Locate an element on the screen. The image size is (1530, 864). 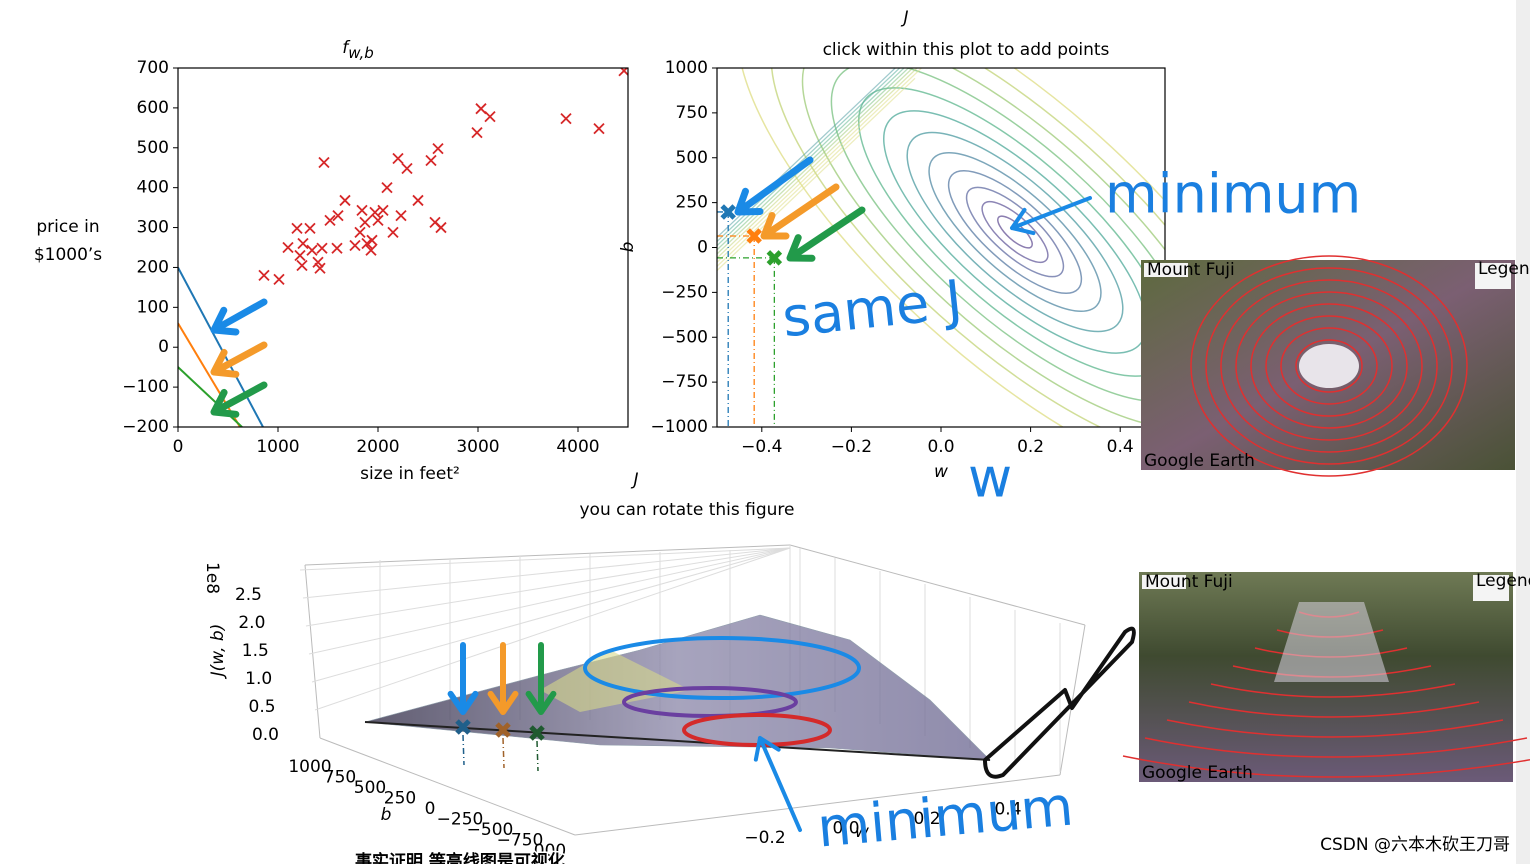
b-tick-label: 1000 is located at coordinates (309, 767).